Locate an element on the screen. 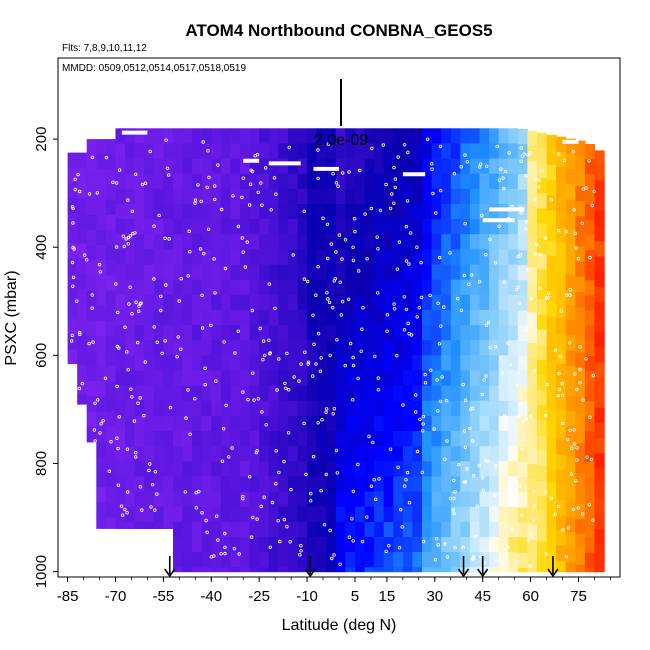  y-tick-label: 800 is located at coordinates (41, 463).